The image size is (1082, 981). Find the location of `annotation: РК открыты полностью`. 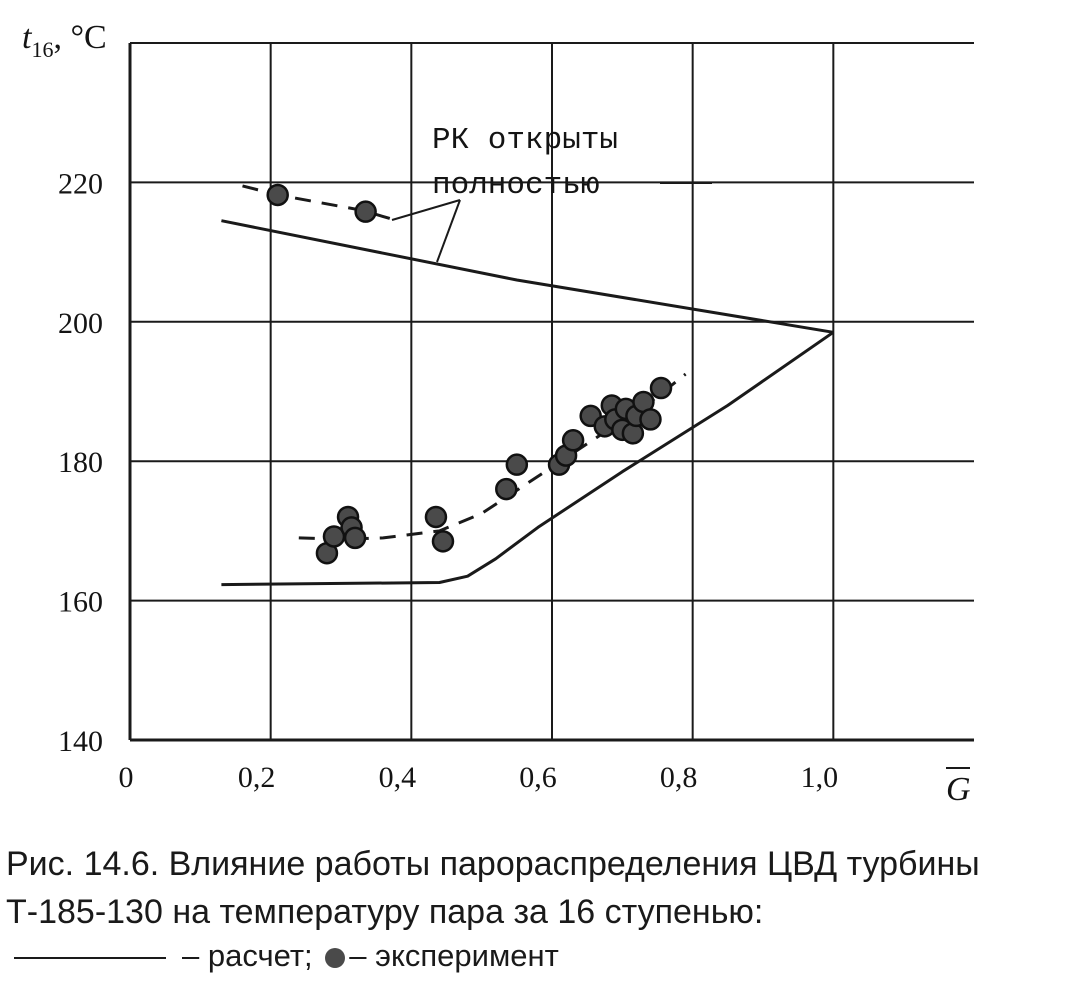

annotation: РК открыты полностью is located at coordinates (551, 193).